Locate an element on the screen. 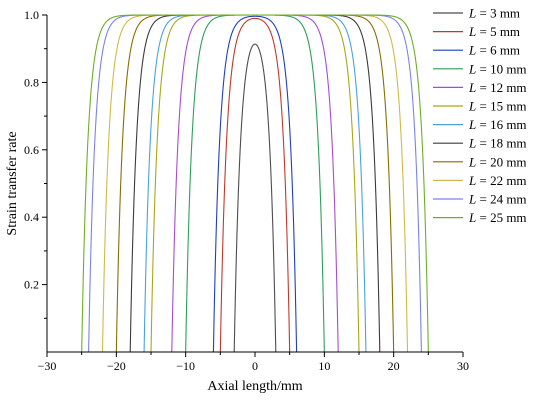  y-tick-label: 1.0 is located at coordinates (31, 15).